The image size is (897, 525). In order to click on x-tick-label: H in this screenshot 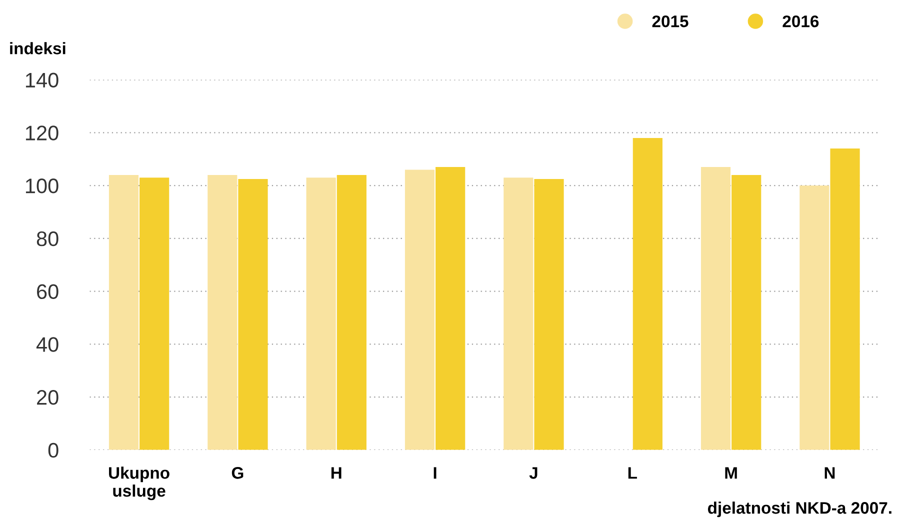, I will do `click(336, 473)`.